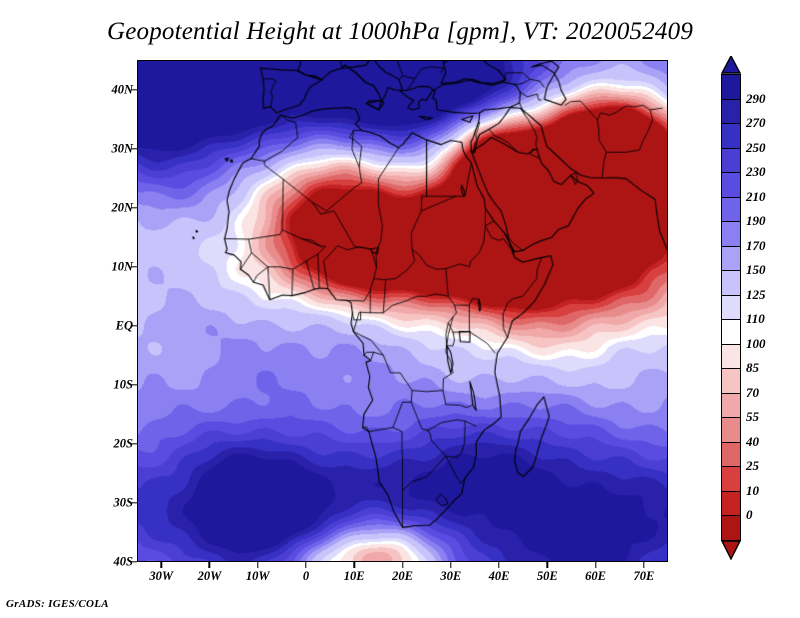  Describe the element at coordinates (755, 319) in the screenshot. I see `colorbar-tick-label: 110` at that location.